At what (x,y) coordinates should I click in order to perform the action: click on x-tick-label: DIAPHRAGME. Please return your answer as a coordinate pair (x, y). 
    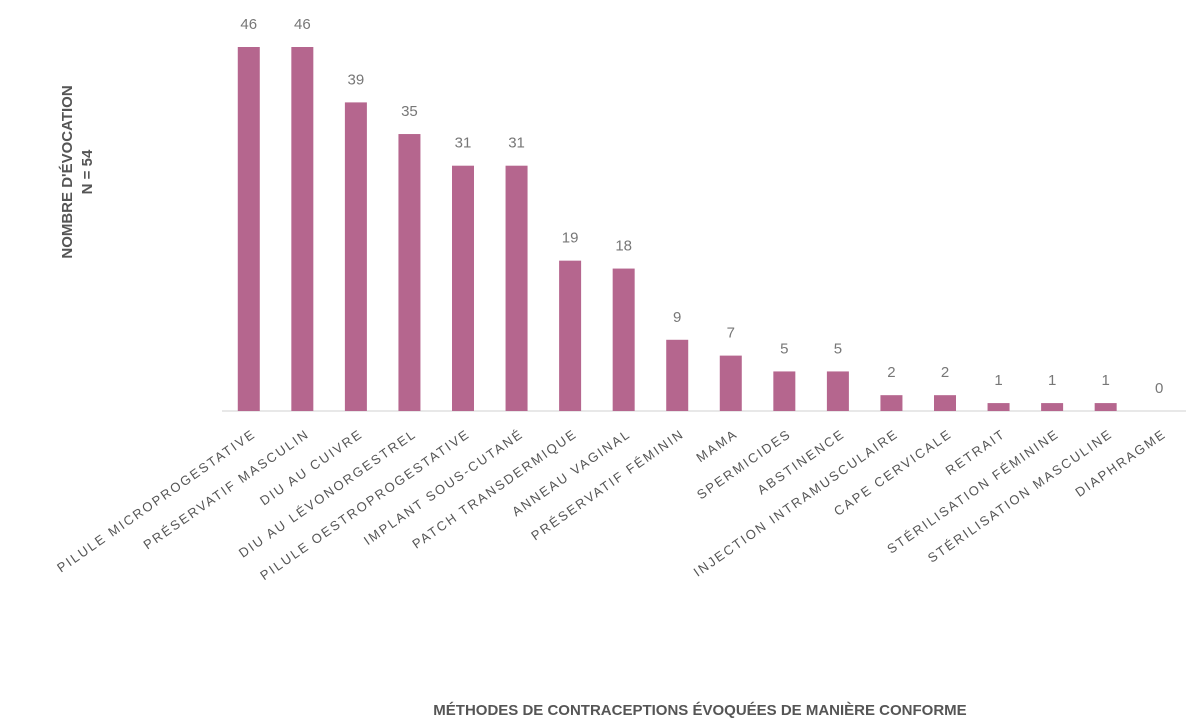
    Looking at the image, I should click on (1120, 463).